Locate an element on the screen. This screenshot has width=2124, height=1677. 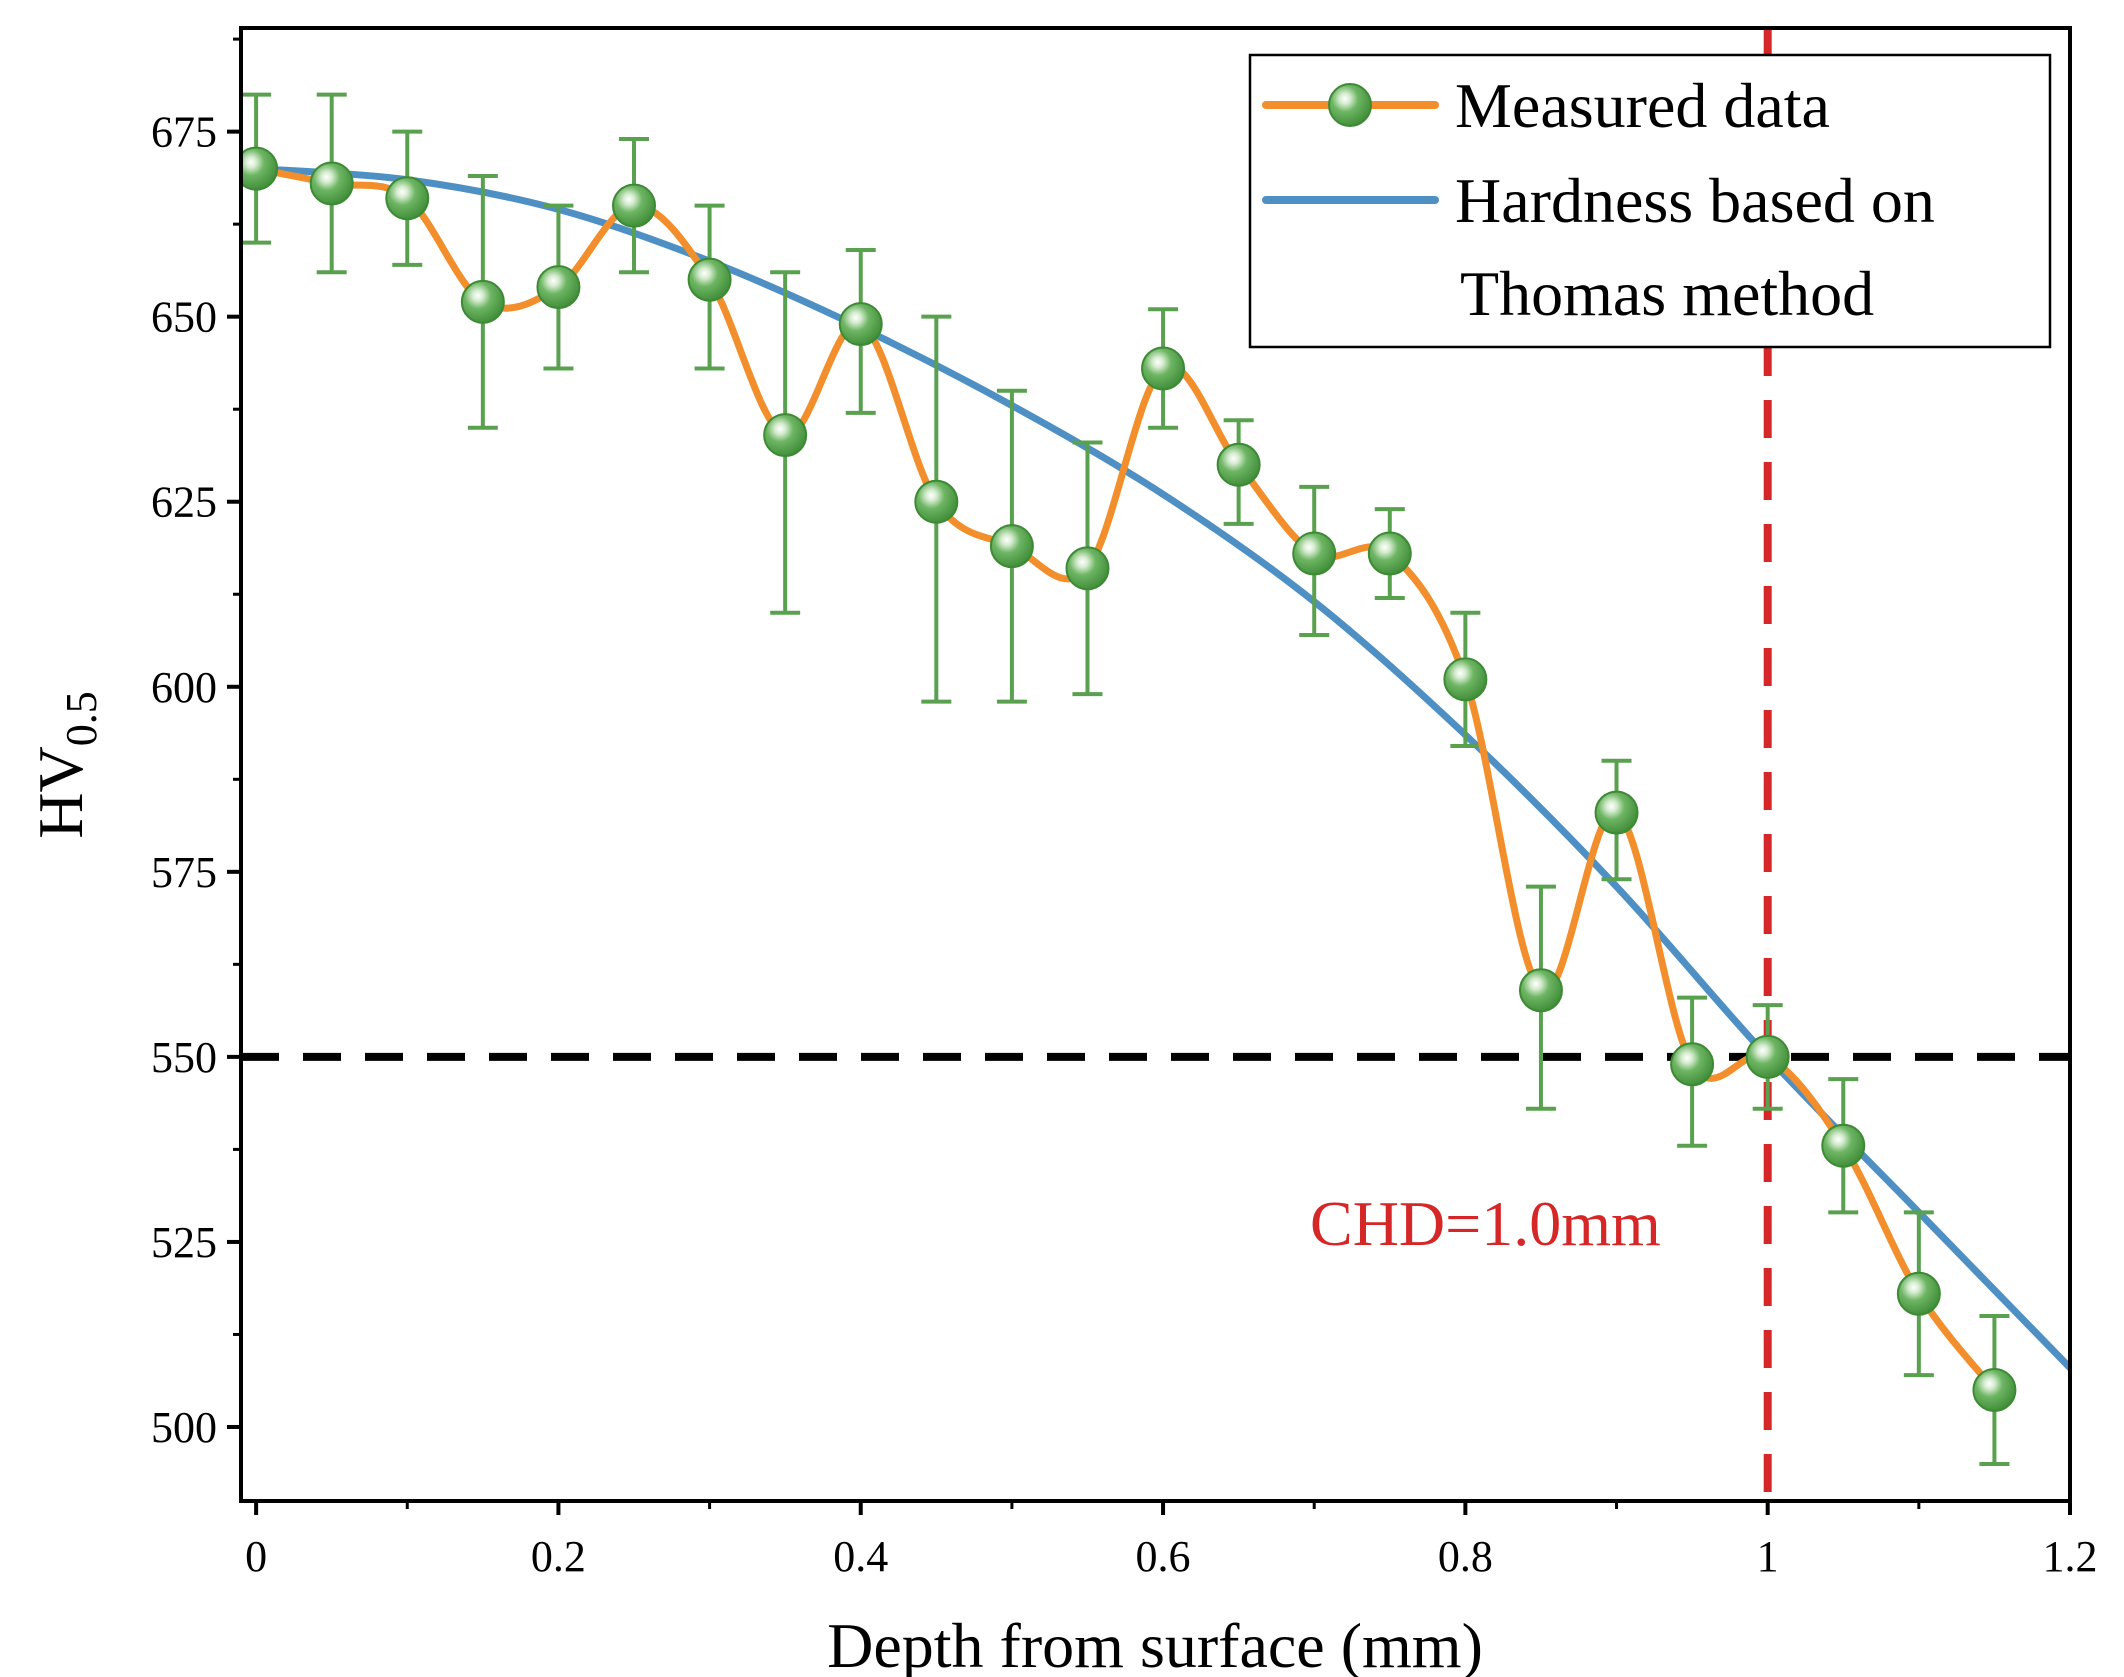
y-tick-label: 500 is located at coordinates (184, 1427).